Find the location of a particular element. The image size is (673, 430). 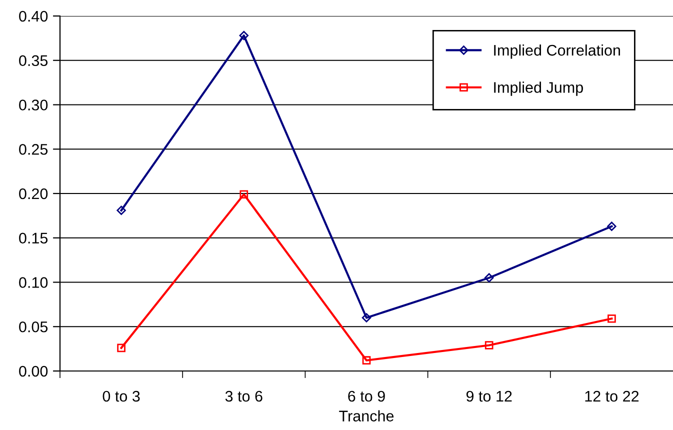

y-tick-label: 0.35 is located at coordinates (33, 60).